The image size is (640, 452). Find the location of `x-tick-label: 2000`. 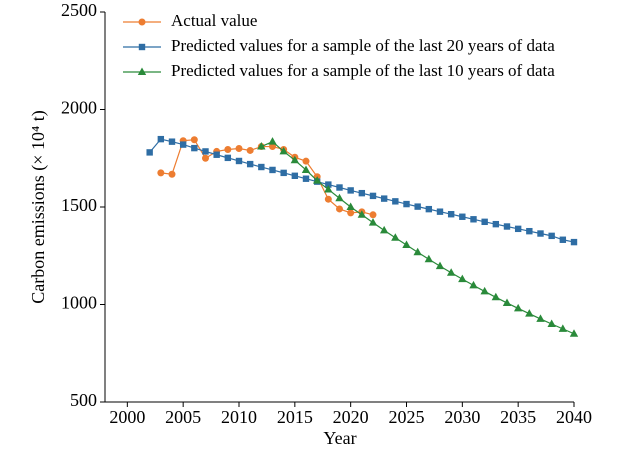

x-tick-label: 2000 is located at coordinates (127, 417).